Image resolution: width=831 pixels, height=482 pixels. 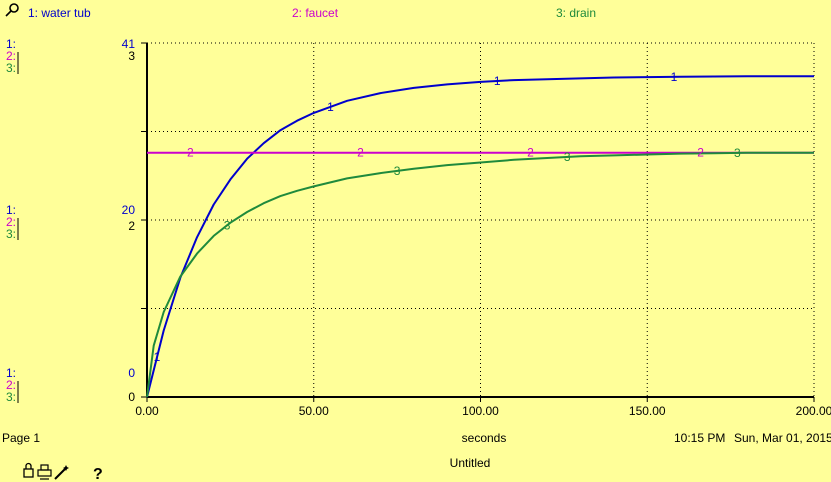 What do you see at coordinates (129, 44) in the screenshot?
I see `y-label-s1-max: 41` at bounding box center [129, 44].